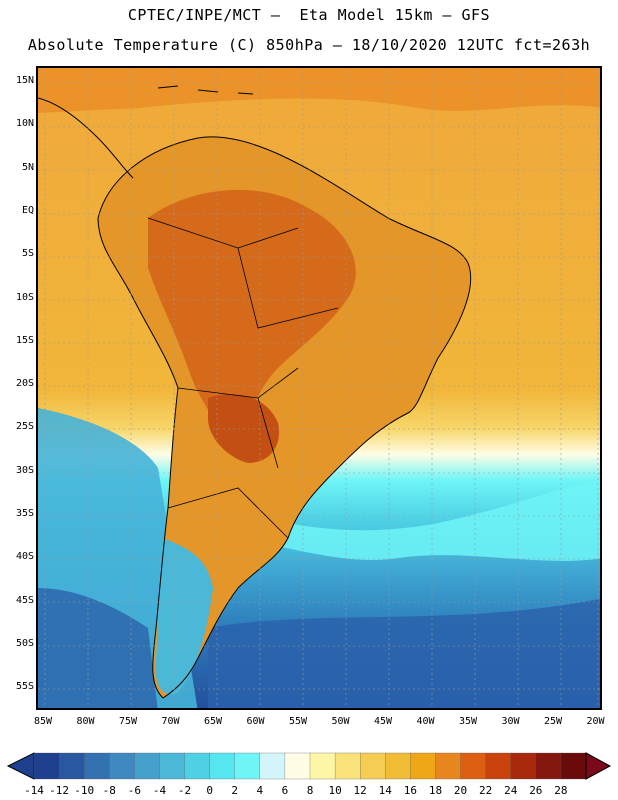 The image size is (618, 800). I want to click on cold-pacific-deep, so click(98, 648).